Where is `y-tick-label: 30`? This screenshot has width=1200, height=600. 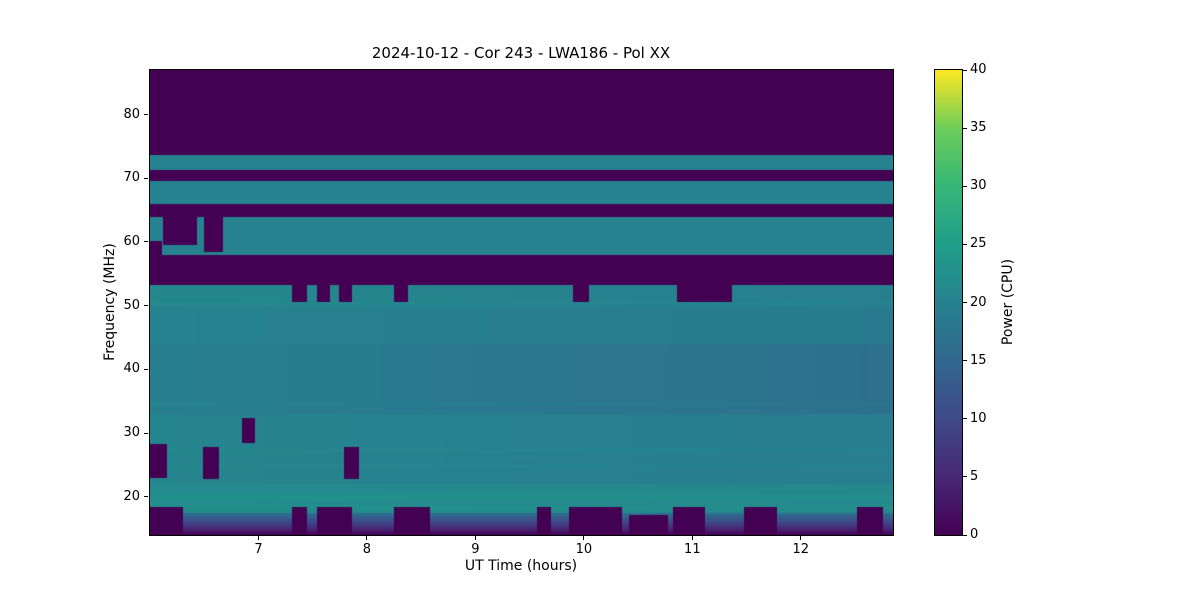
y-tick-label: 30 is located at coordinates (131, 433).